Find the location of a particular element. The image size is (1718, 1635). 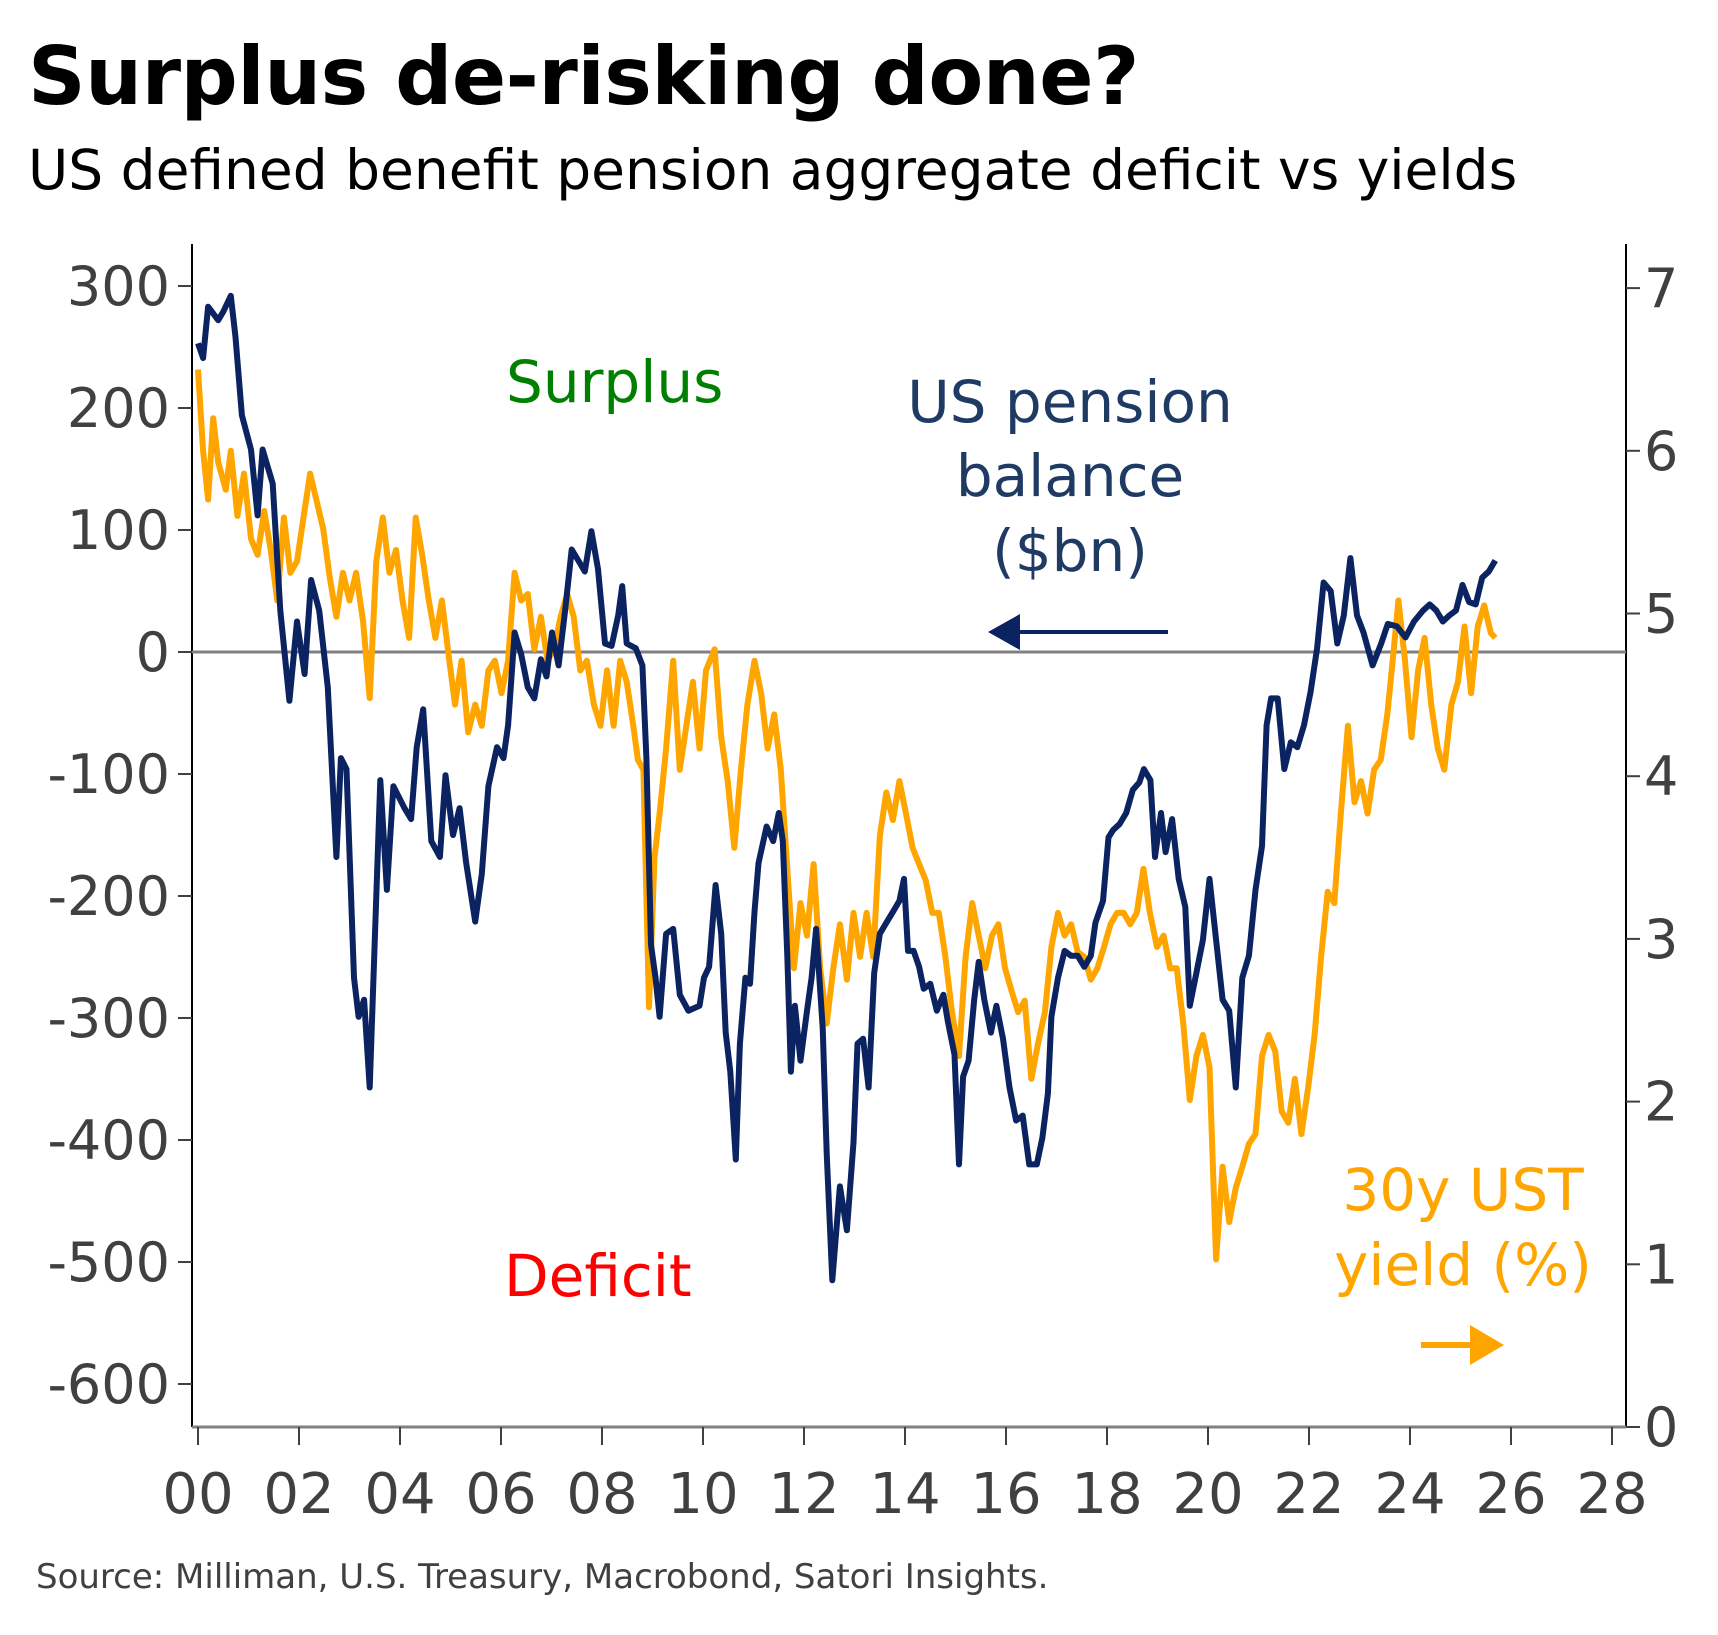

y-right-tick-label: 1 is located at coordinates (1661, 1264).